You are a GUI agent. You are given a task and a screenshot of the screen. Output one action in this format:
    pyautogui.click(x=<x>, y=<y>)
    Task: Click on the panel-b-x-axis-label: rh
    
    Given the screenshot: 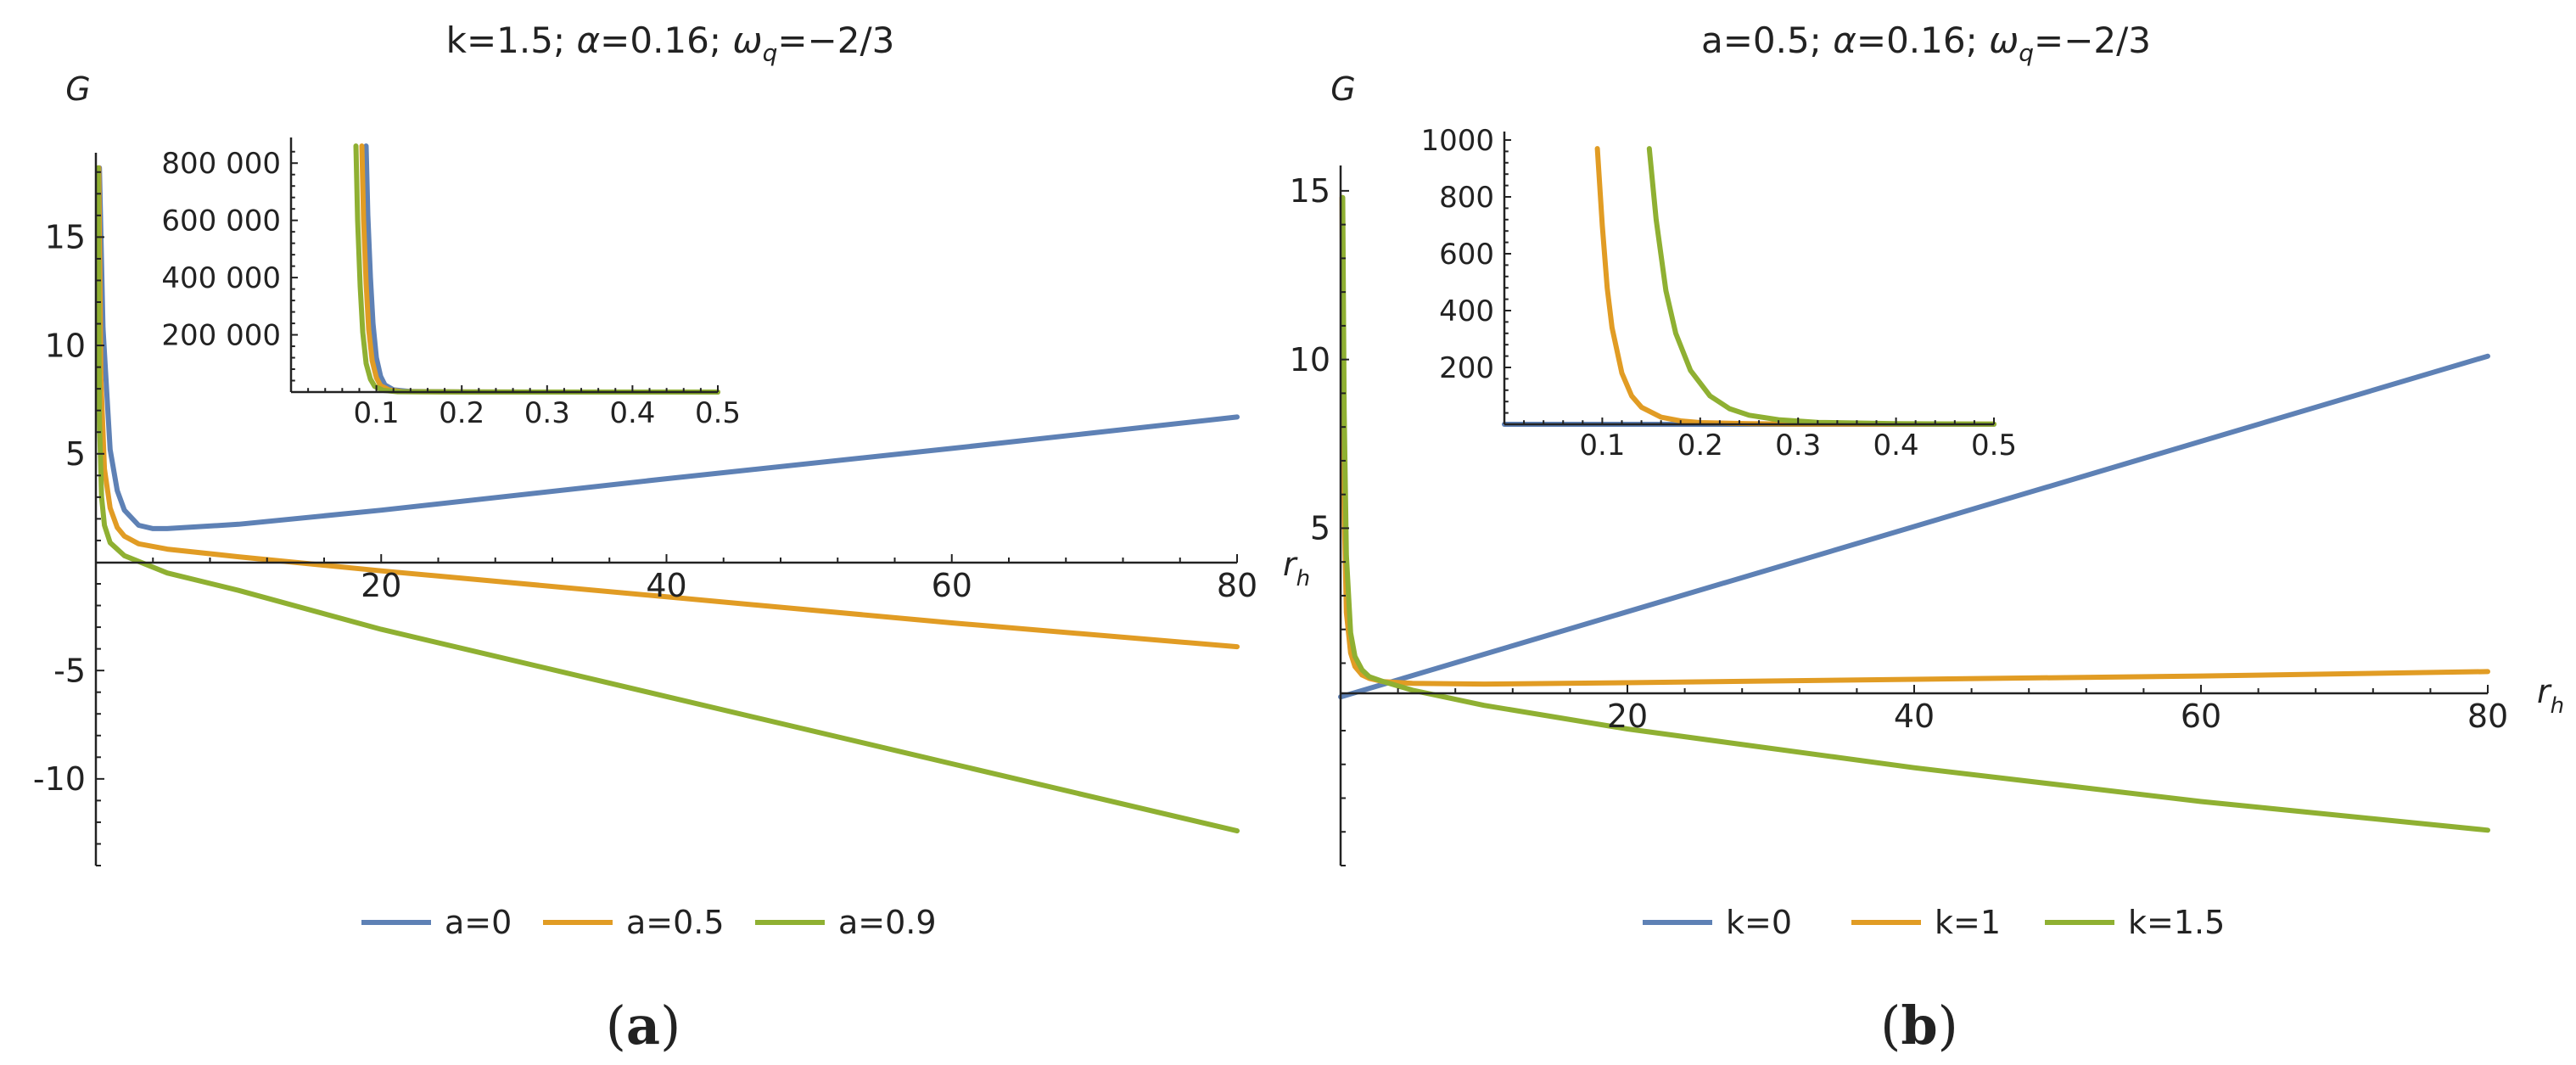 What is the action you would take?
    pyautogui.click(x=2550, y=696)
    